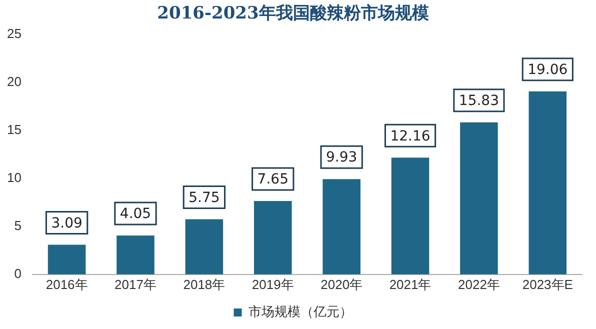  Describe the element at coordinates (14, 129) in the screenshot. I see `y-tick-label: 15` at that location.